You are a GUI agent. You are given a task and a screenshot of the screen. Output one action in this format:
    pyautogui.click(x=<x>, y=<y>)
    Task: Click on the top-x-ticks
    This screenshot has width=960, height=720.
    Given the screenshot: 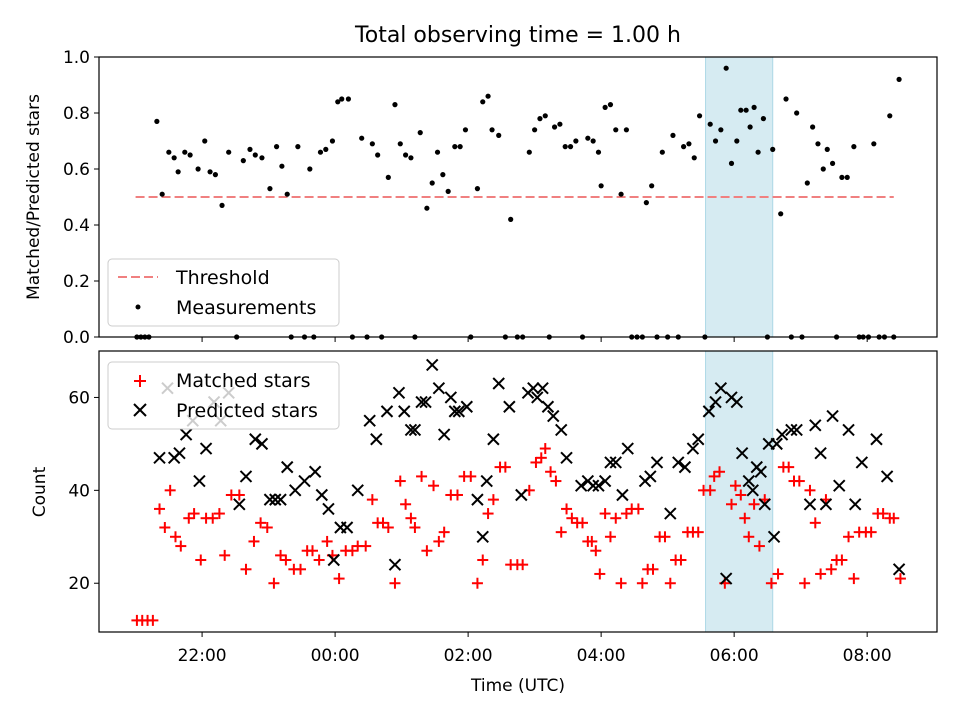 What is the action you would take?
    pyautogui.click(x=534, y=339)
    